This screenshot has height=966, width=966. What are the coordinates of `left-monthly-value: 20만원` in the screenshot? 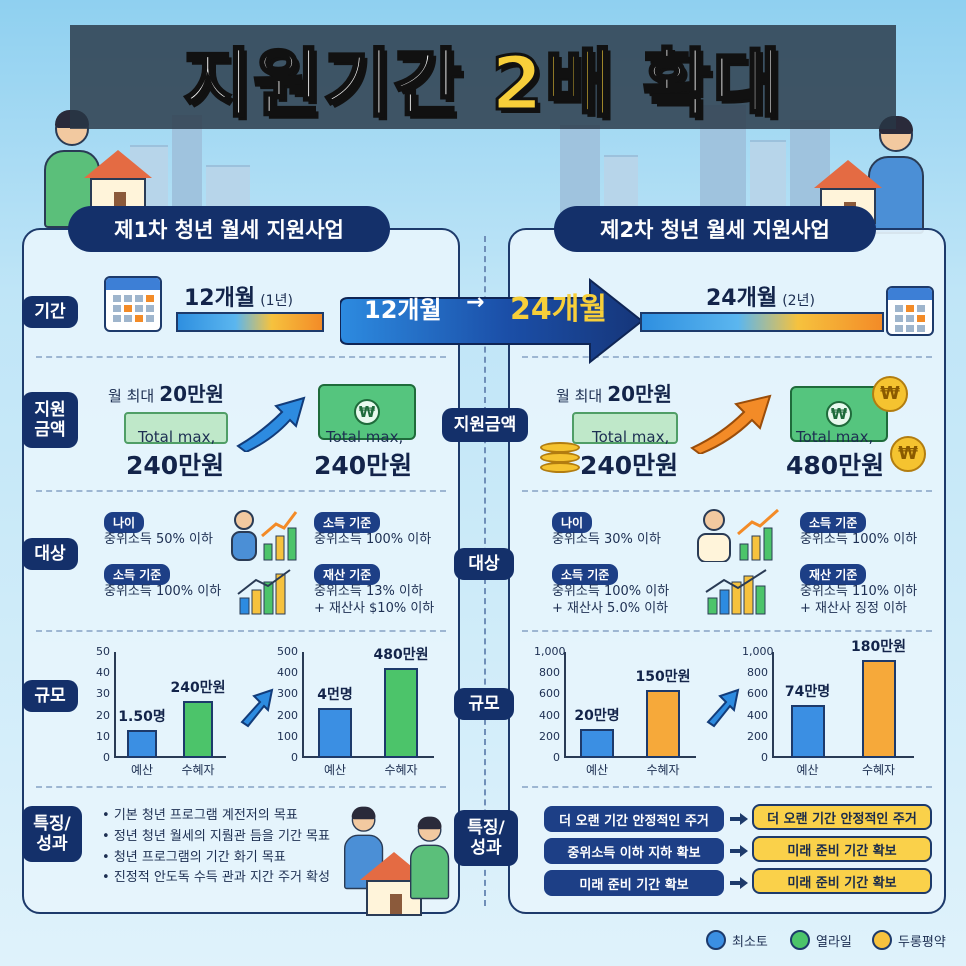 It's located at (191, 394).